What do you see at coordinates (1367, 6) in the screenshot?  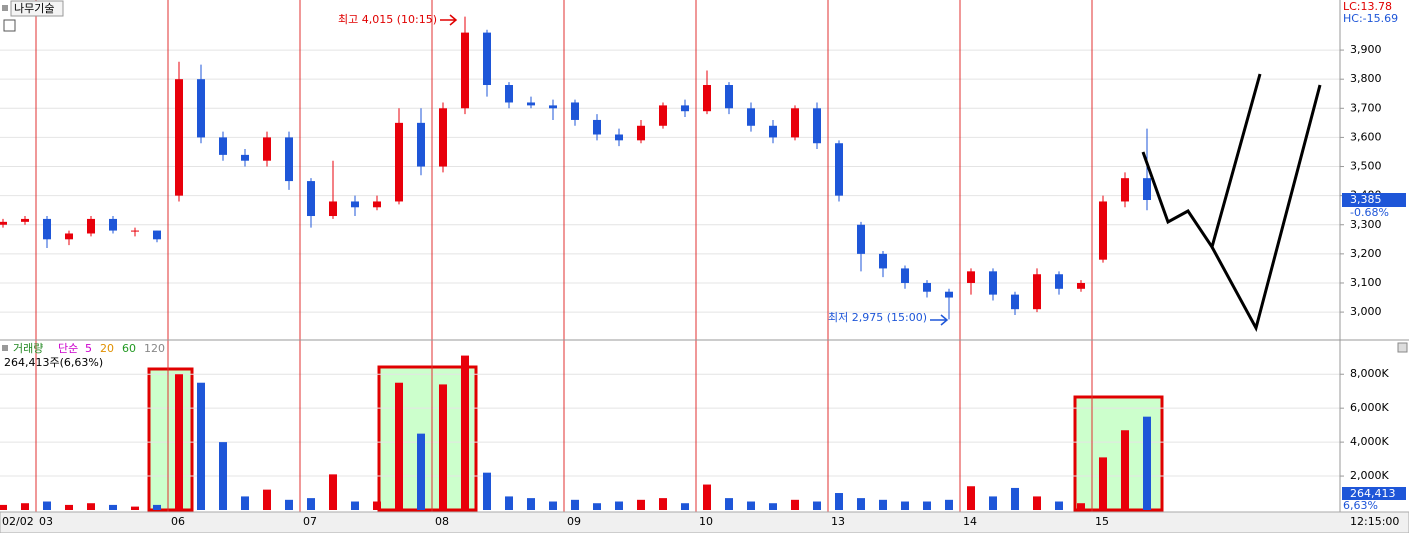 I see `lc-label: LC:13.78` at bounding box center [1367, 6].